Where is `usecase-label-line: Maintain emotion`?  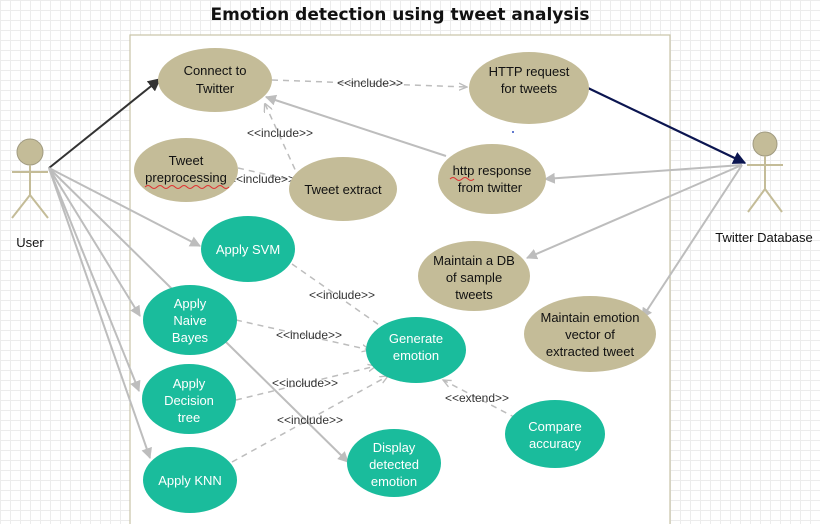
usecase-label-line: Maintain emotion is located at coordinates (590, 317).